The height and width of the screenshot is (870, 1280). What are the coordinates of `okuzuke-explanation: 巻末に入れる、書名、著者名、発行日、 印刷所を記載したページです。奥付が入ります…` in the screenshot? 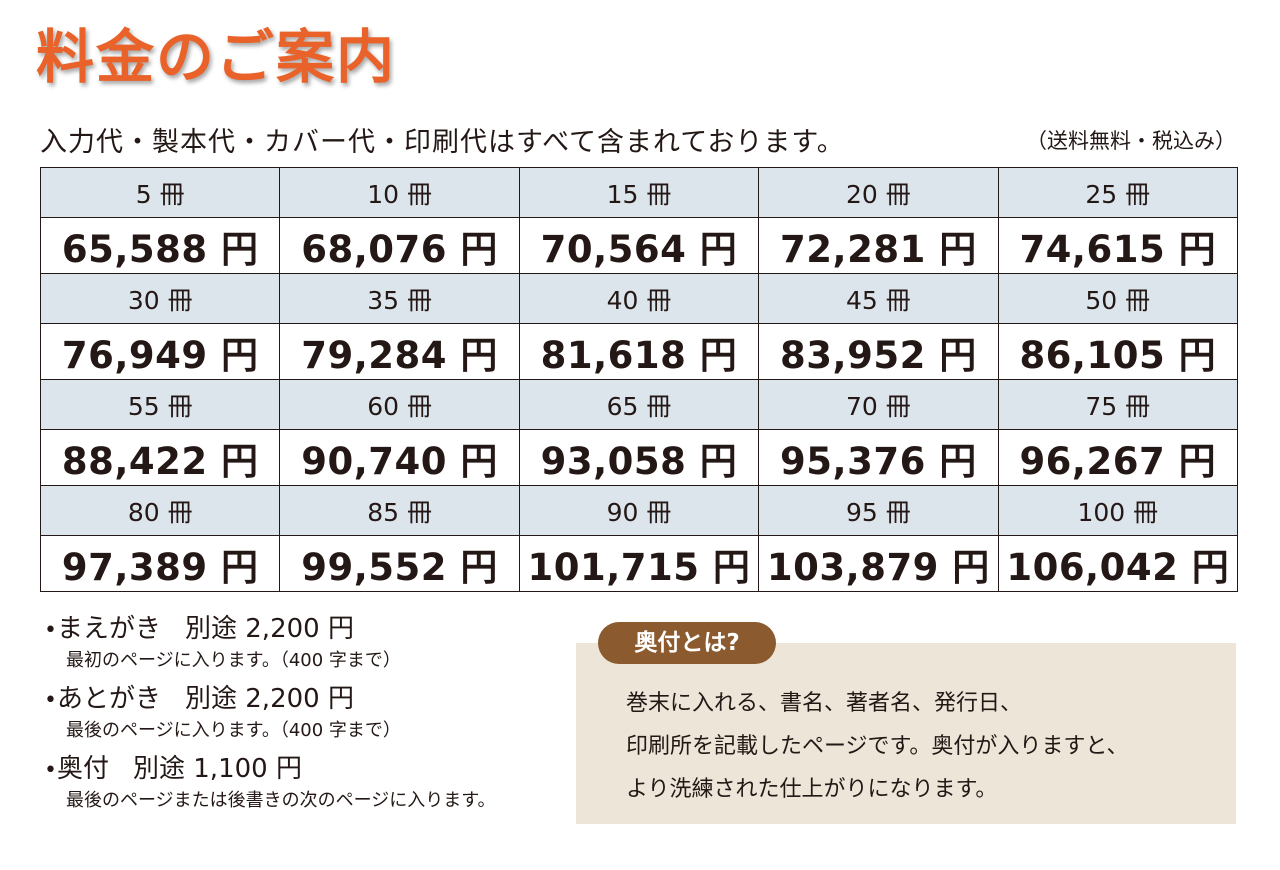 It's located at (877, 746).